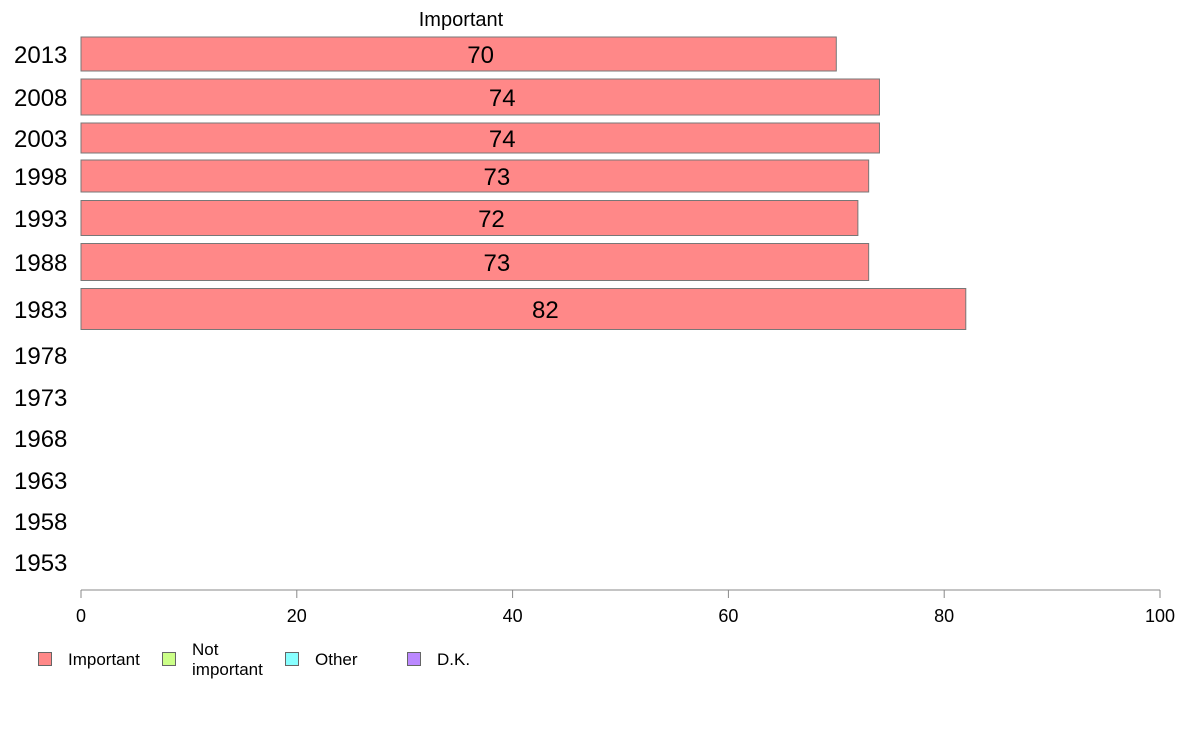 The height and width of the screenshot is (736, 1188). Describe the element at coordinates (104, 659) in the screenshot. I see `legend-label-important: Important` at that location.